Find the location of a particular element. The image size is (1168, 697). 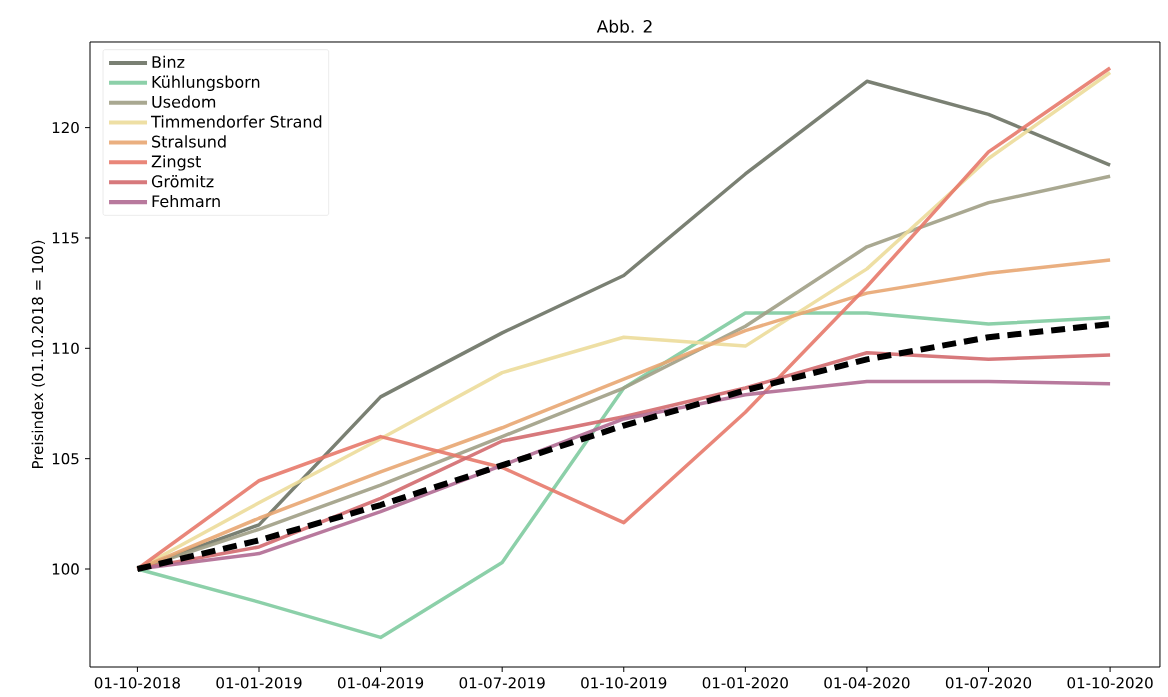

chart-title: Abb. 2 is located at coordinates (624, 26).